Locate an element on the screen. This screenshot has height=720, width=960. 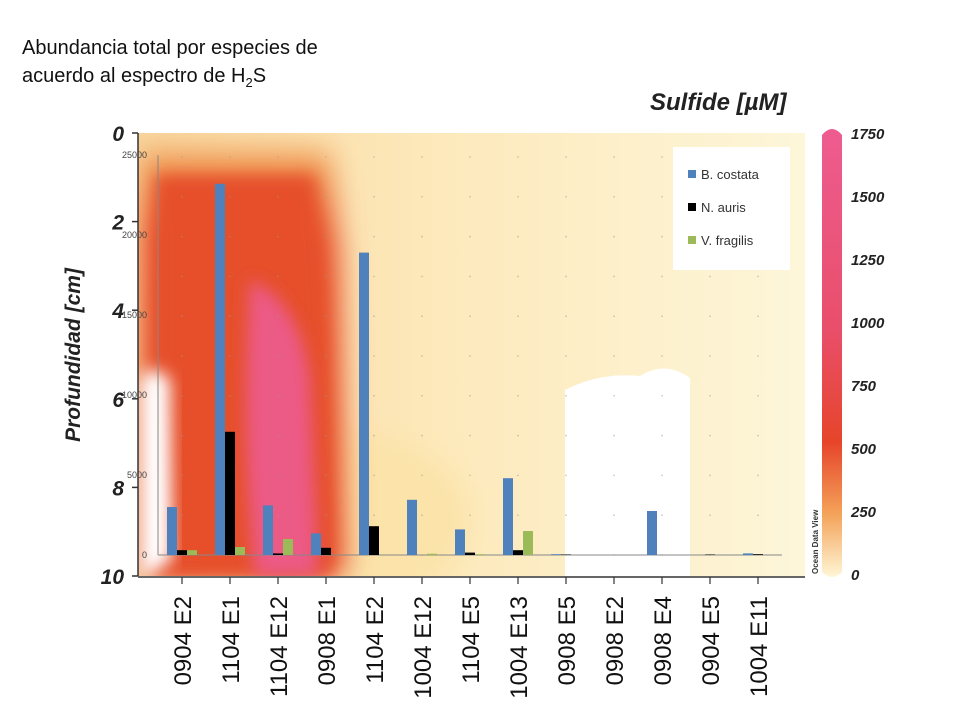
depth-axis: 0 2 4 6 8 10 Profundidad [cm] is located at coordinates (100, 356).